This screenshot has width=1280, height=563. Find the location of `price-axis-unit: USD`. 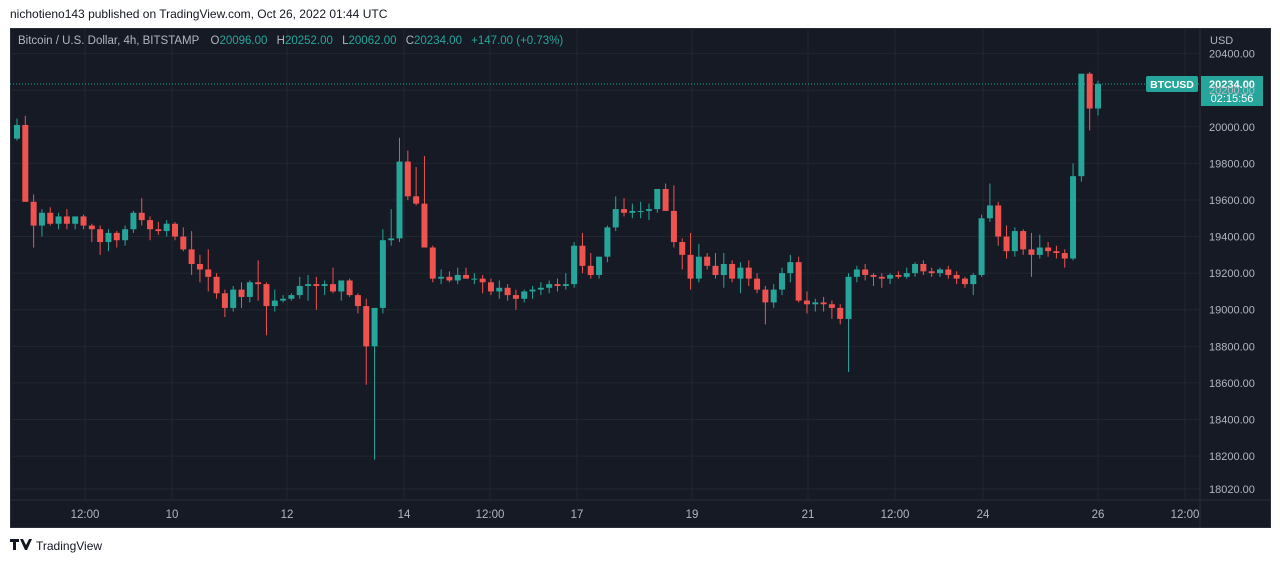

price-axis-unit: USD is located at coordinates (1221, 41).